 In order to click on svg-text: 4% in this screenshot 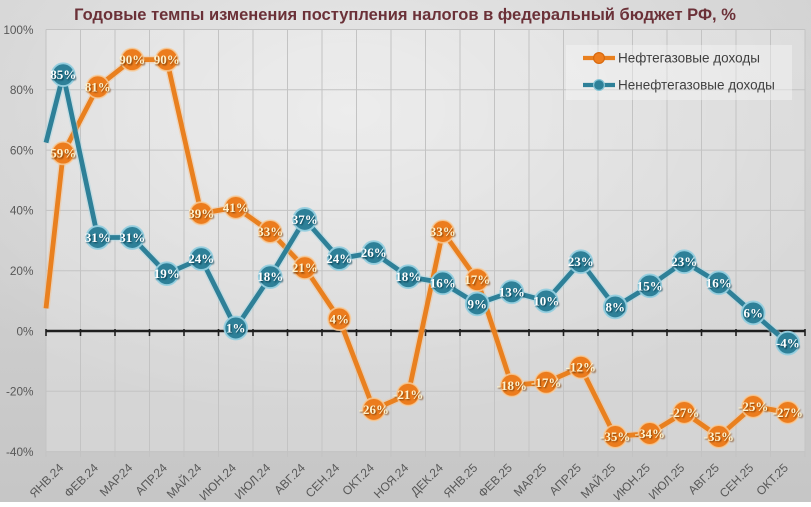, I will do `click(339, 318)`.